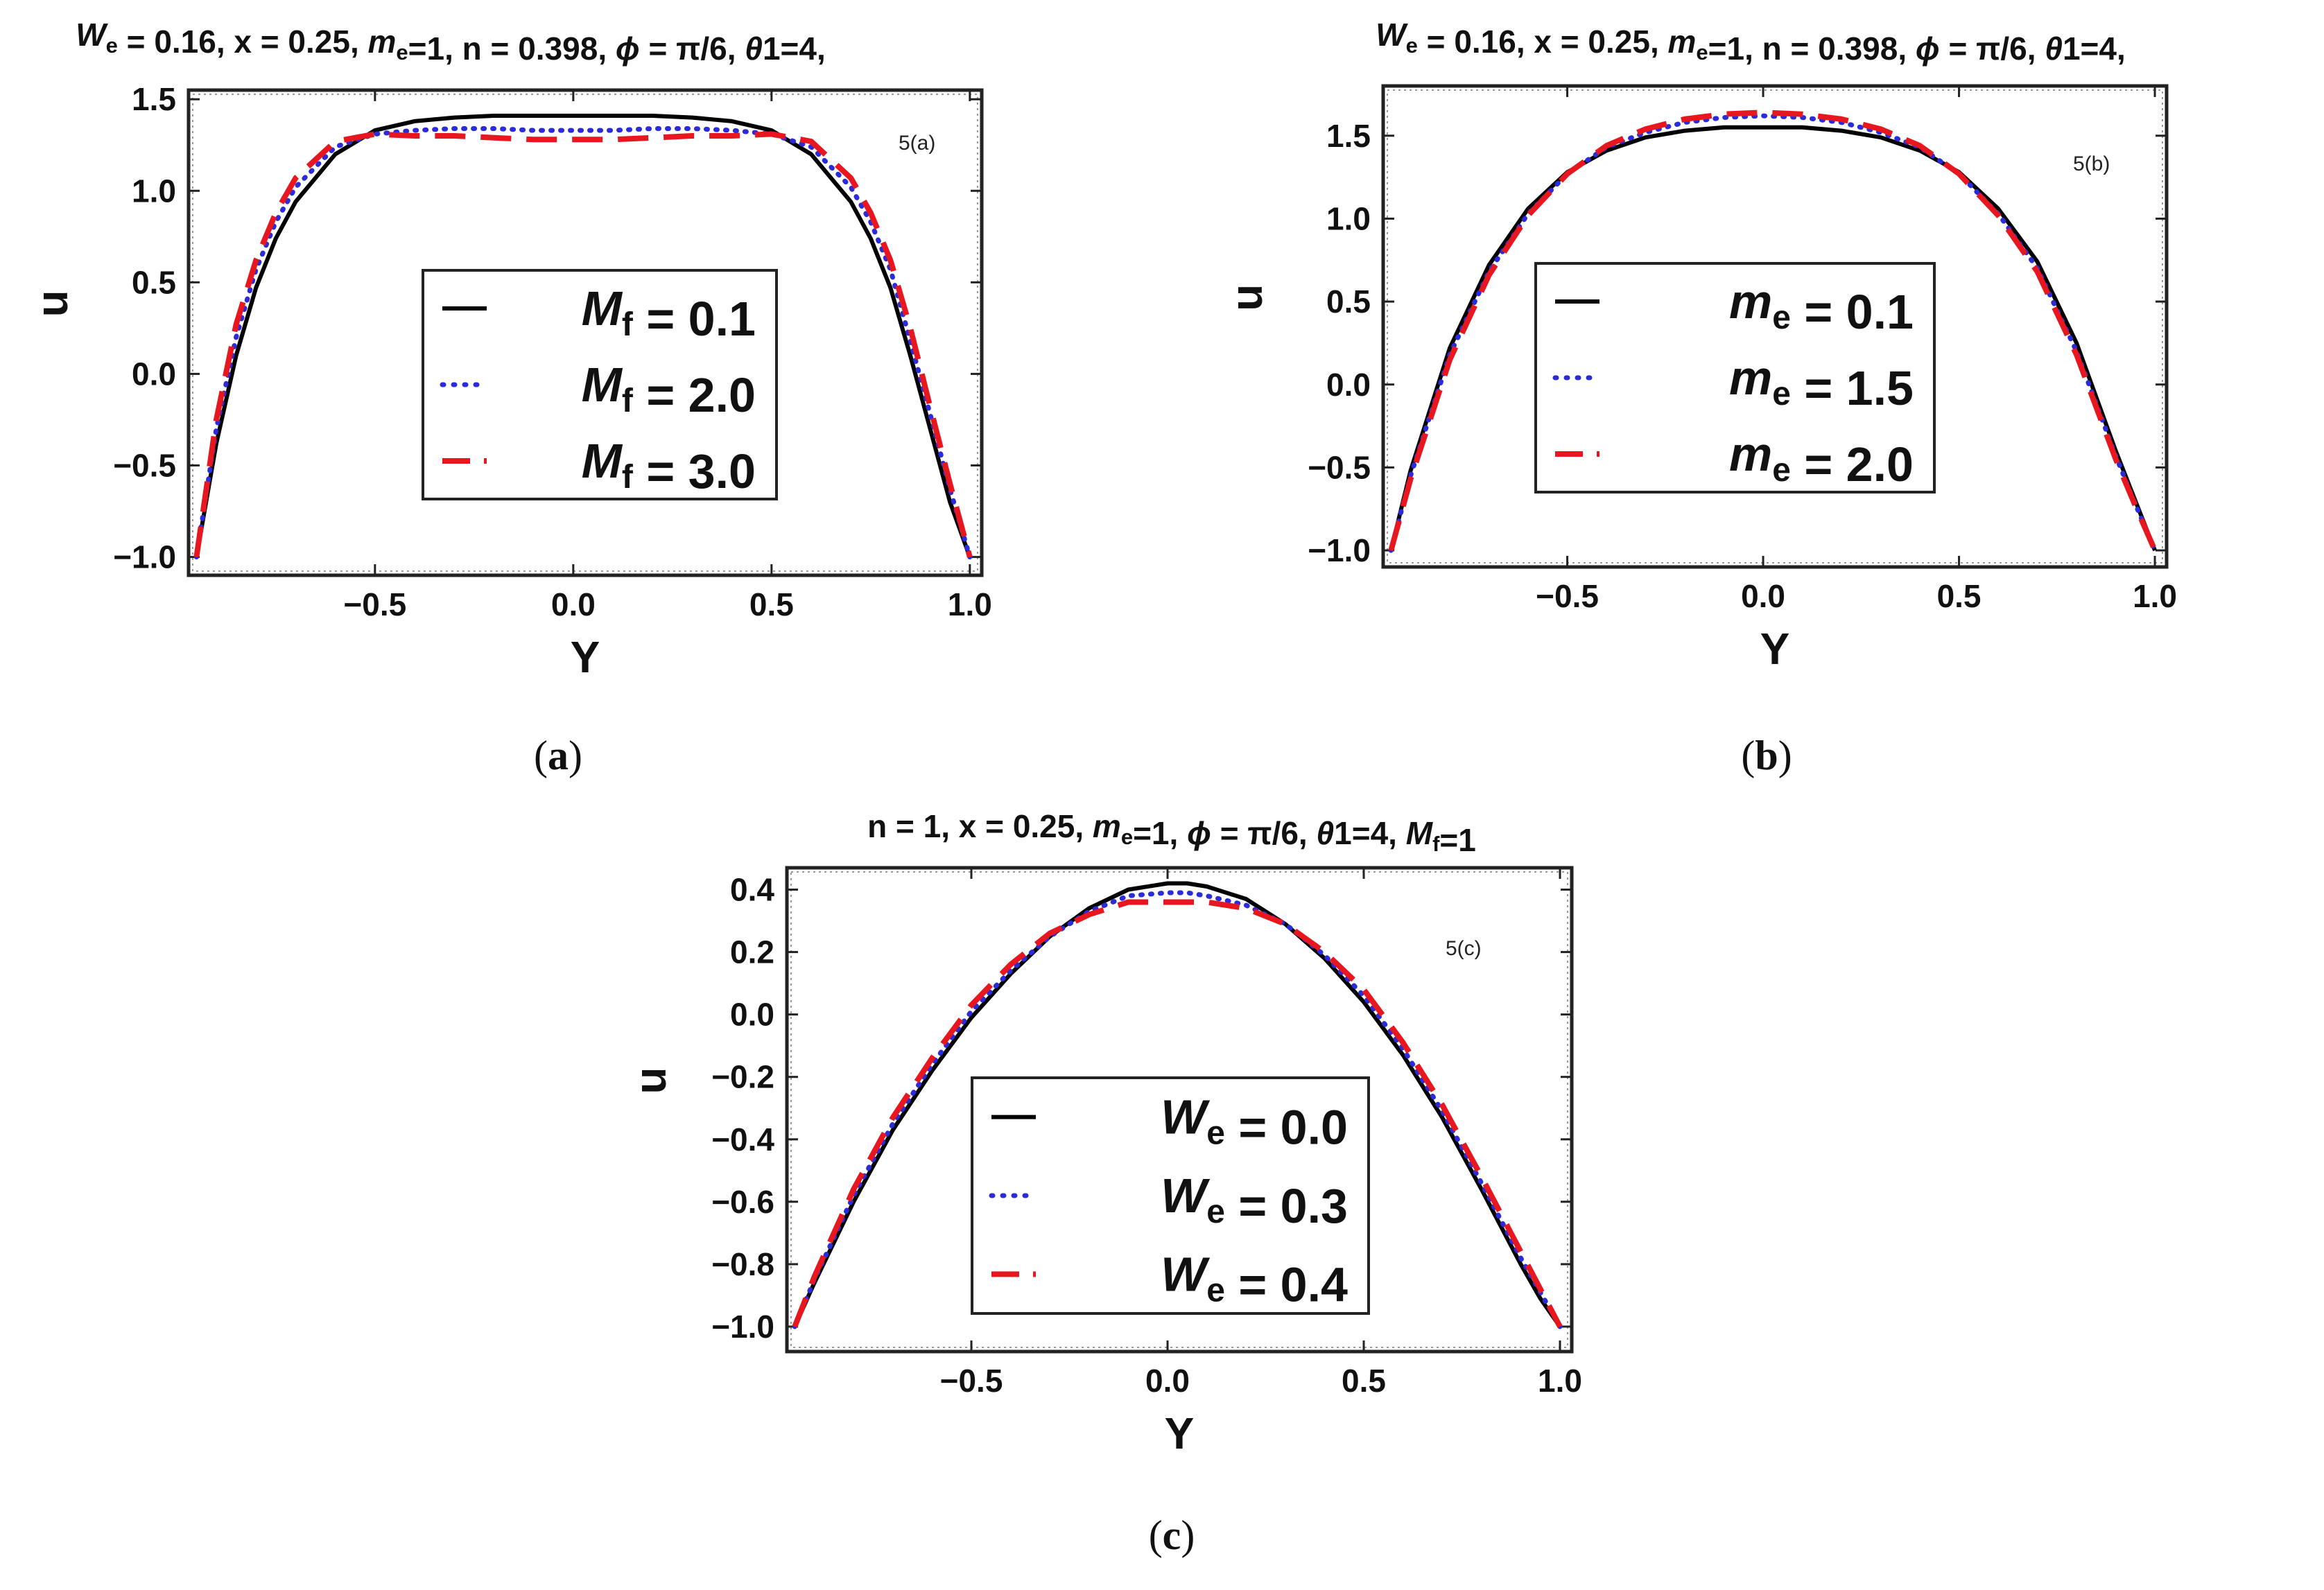 The image size is (2324, 1590). Describe the element at coordinates (558, 755) in the screenshot. I see `panel-caption: (a)` at that location.